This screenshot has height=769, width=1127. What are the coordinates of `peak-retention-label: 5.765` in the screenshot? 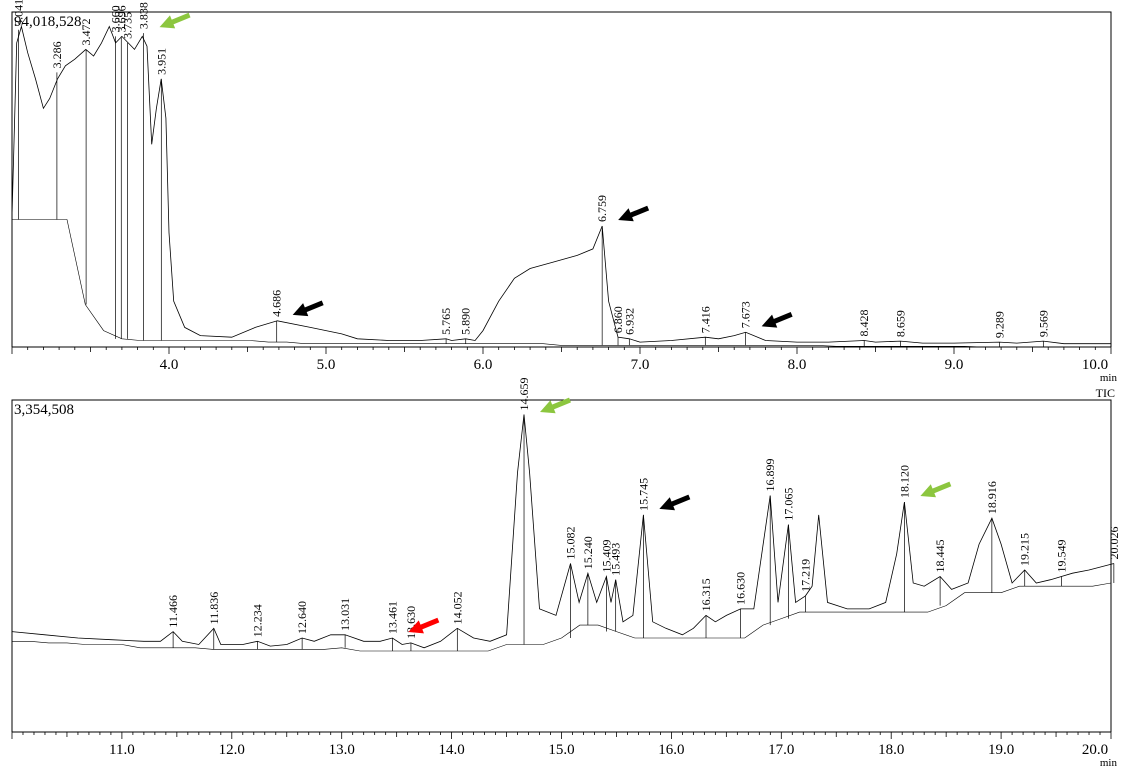 It's located at (446, 321).